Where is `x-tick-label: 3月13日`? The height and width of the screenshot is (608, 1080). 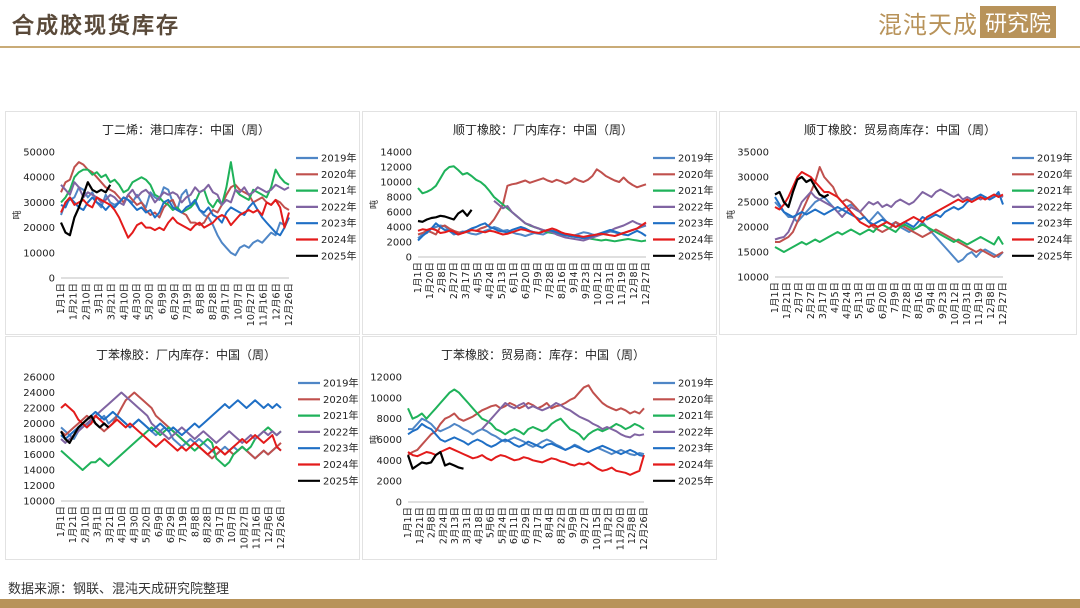
x-tick-label: 3月13日 is located at coordinates (455, 525).